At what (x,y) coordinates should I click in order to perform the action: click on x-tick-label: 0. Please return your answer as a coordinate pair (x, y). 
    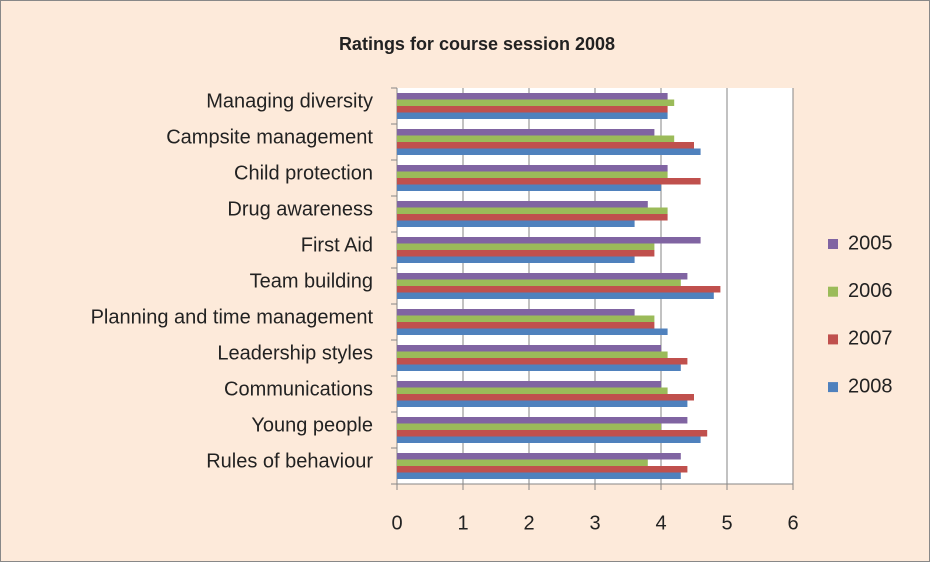
    Looking at the image, I should click on (396, 523).